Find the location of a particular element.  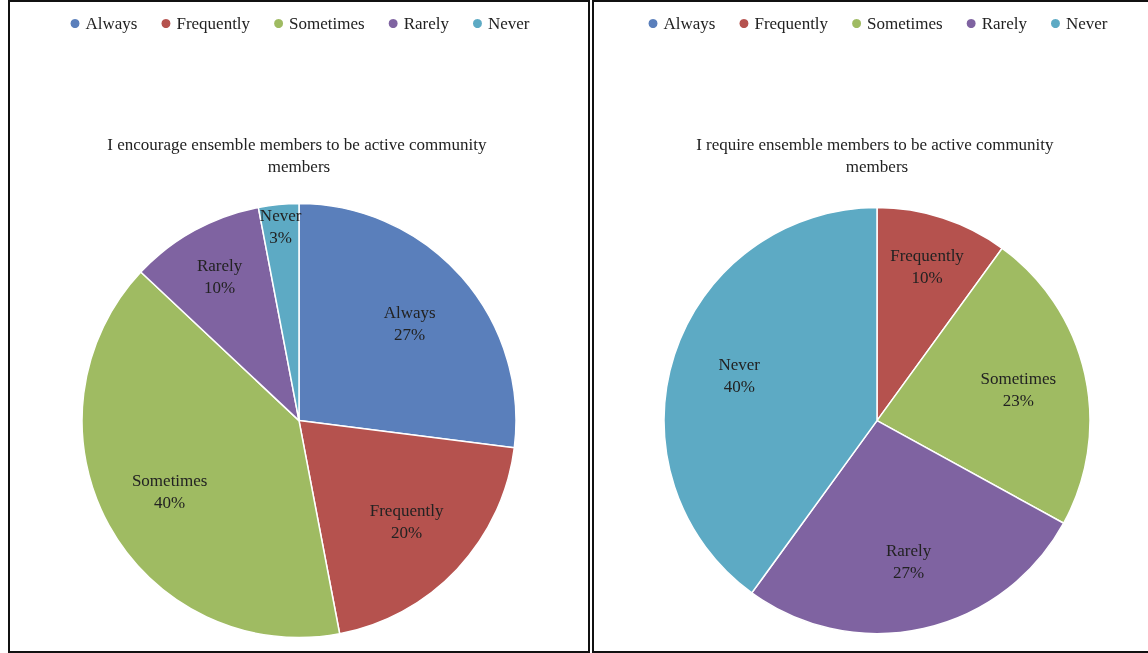

slice-label: Never is located at coordinates (739, 365).